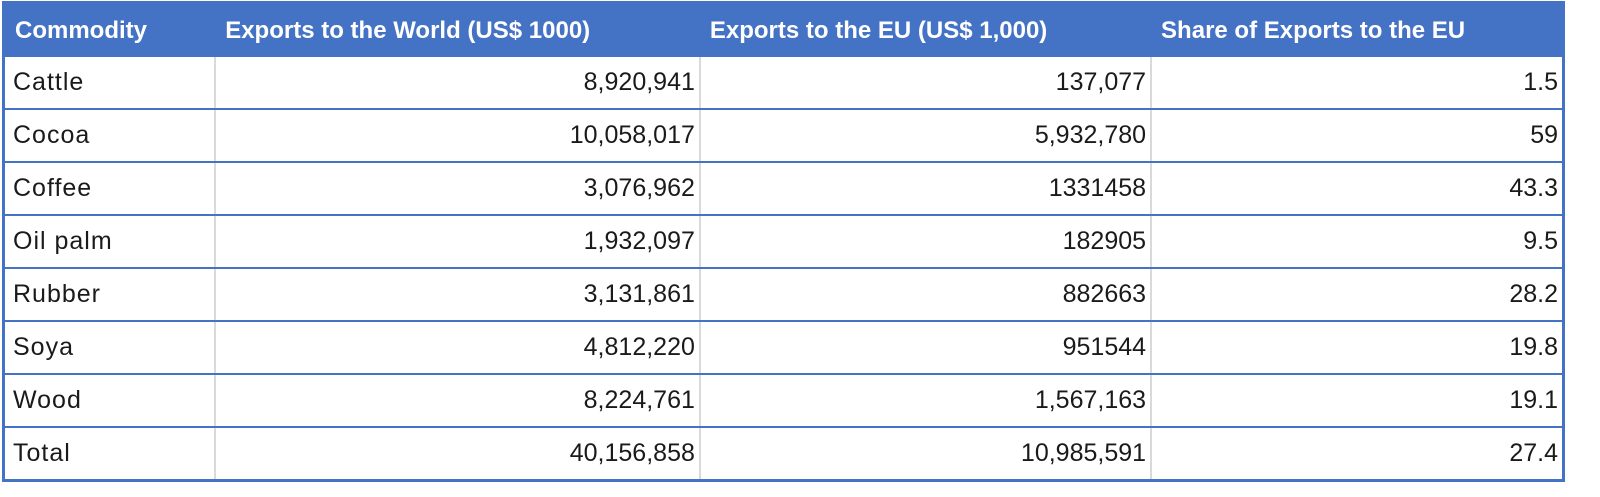  Describe the element at coordinates (457, 454) in the screenshot. I see `cell-exports-world: 40,156,858` at that location.